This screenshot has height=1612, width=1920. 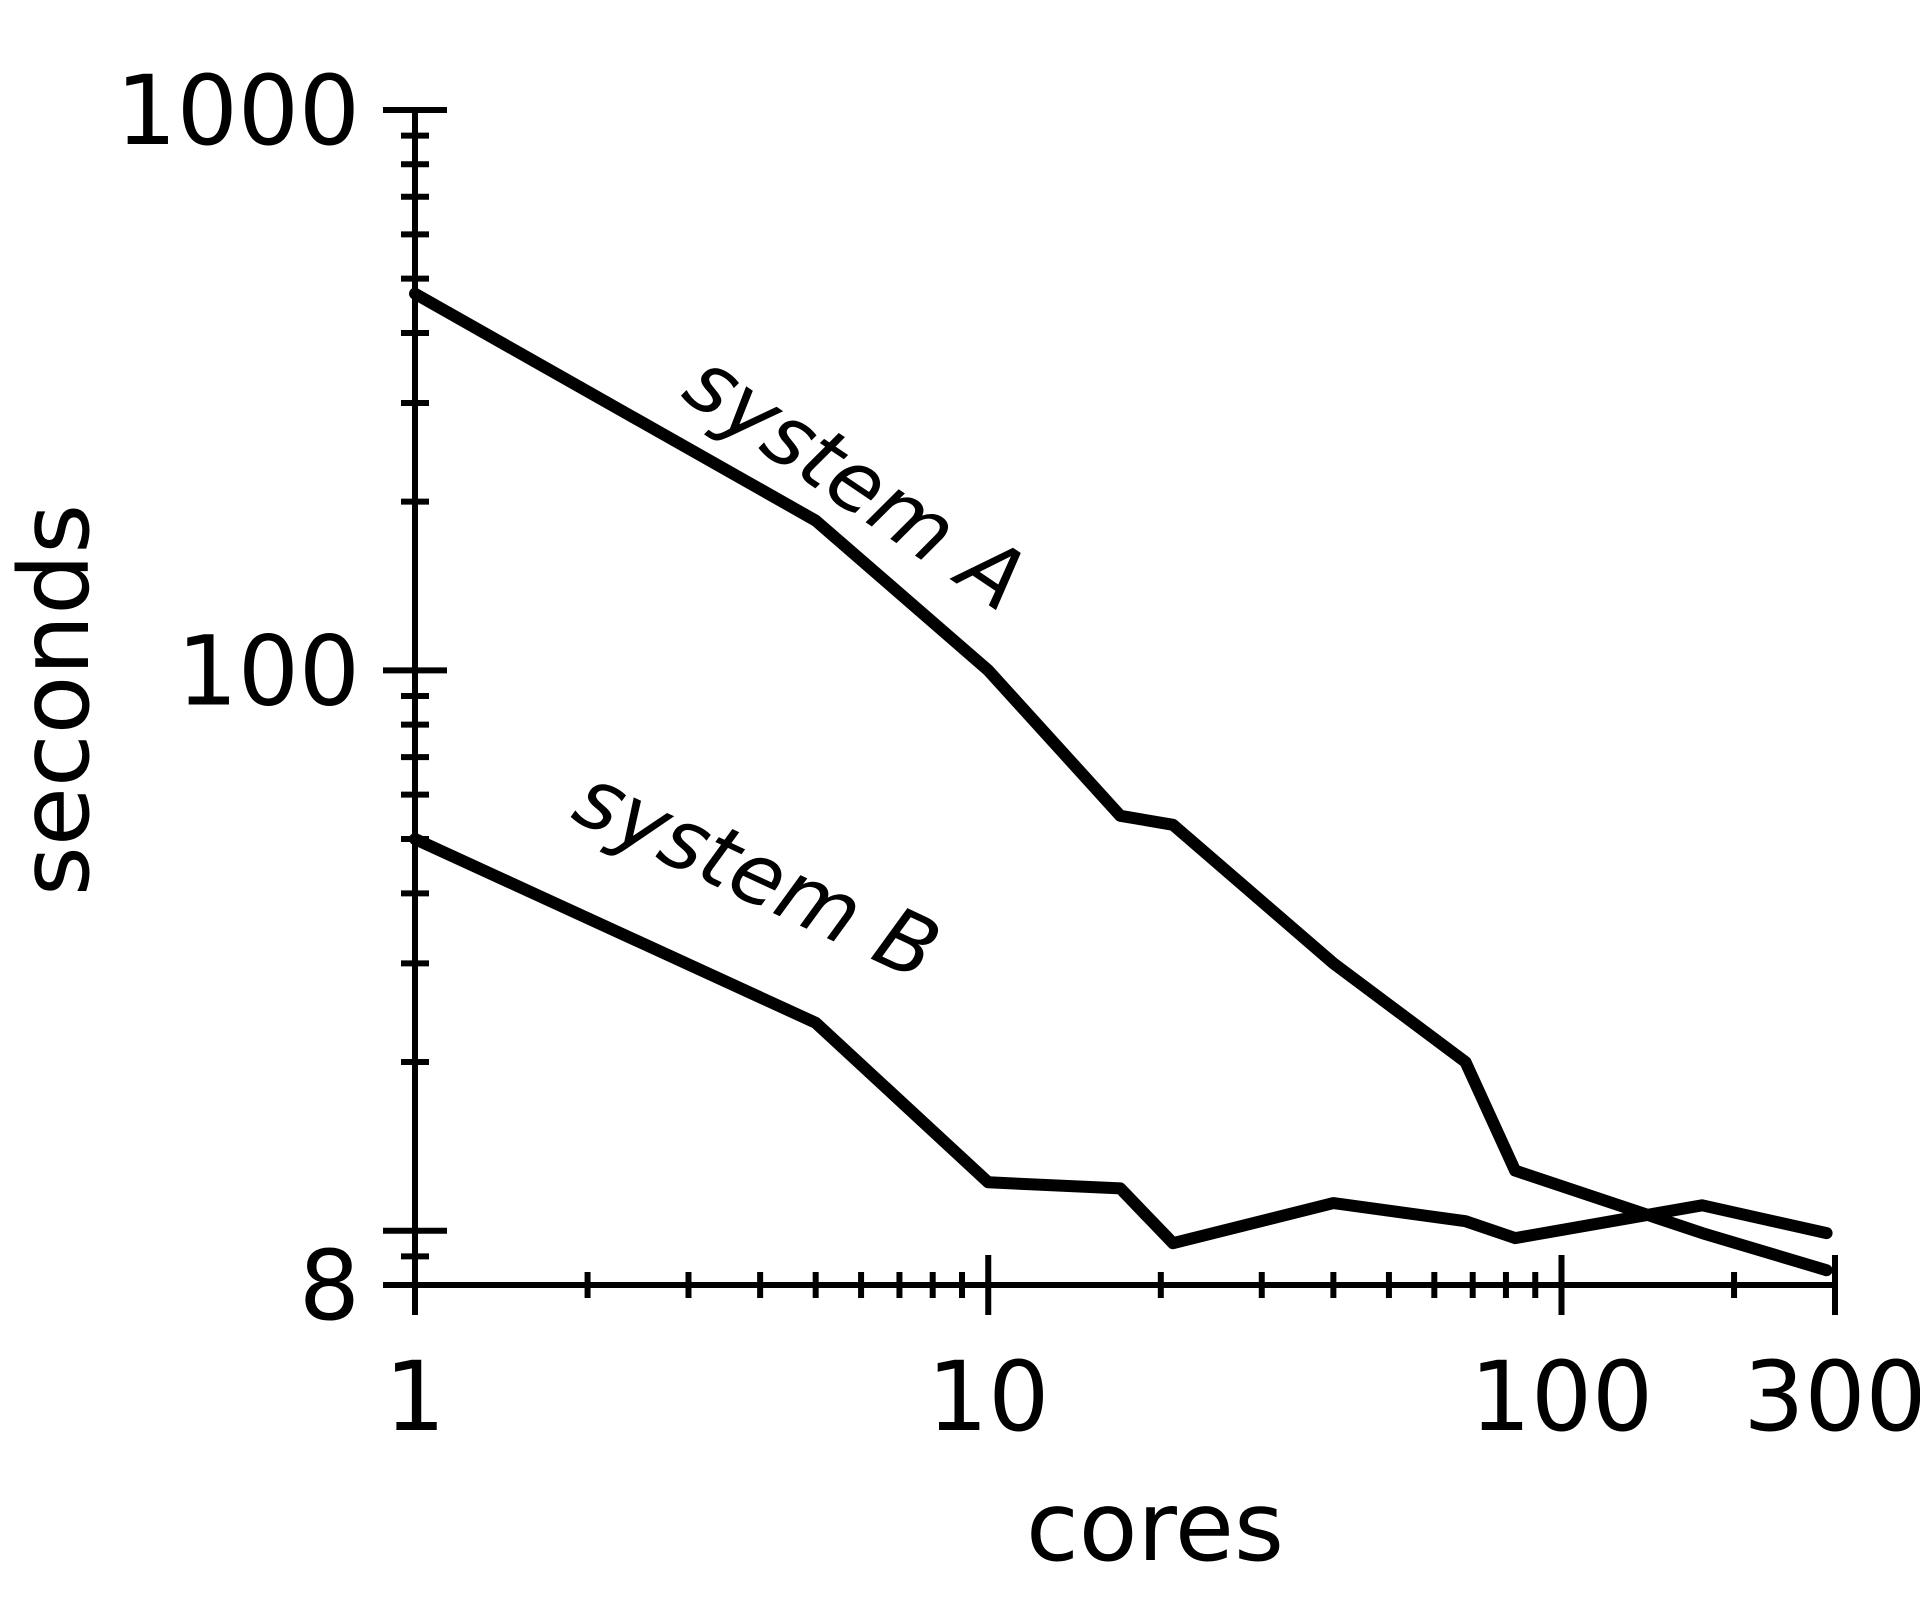 I want to click on x-tick-label: 1, so click(x=414, y=1397).